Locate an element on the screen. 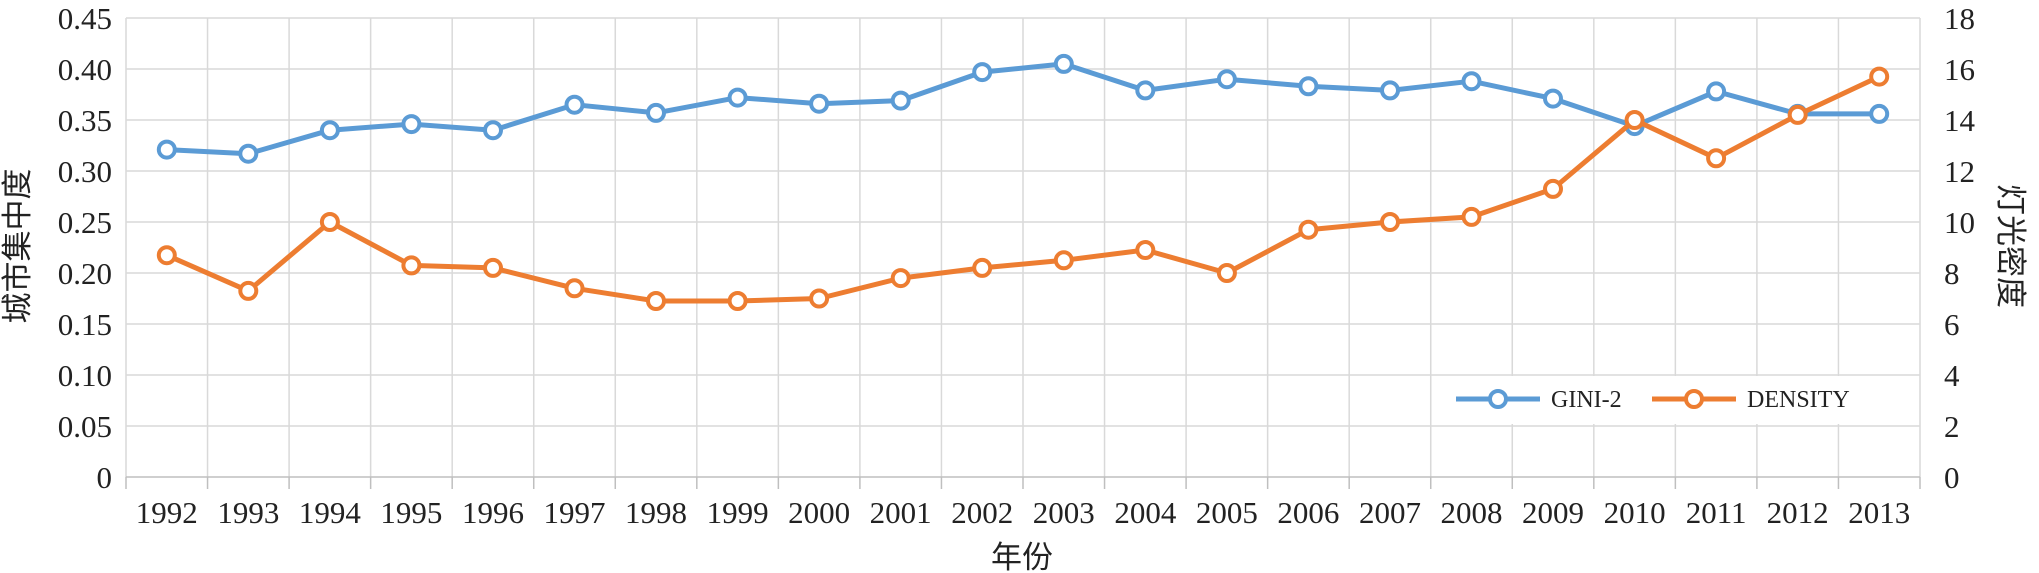 This screenshot has width=2039, height=573. x-tick-label: 2003 is located at coordinates (1064, 512).